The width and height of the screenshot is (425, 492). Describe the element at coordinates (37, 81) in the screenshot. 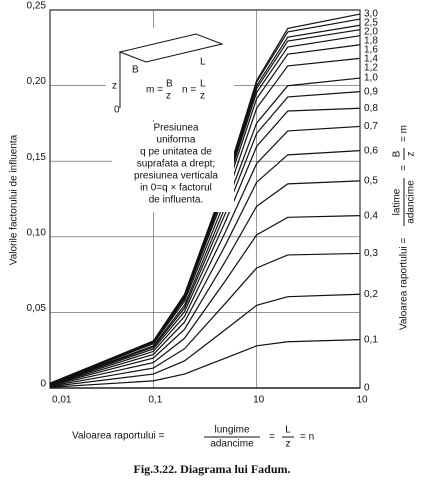

I see `y-tick-label: 0,20` at that location.